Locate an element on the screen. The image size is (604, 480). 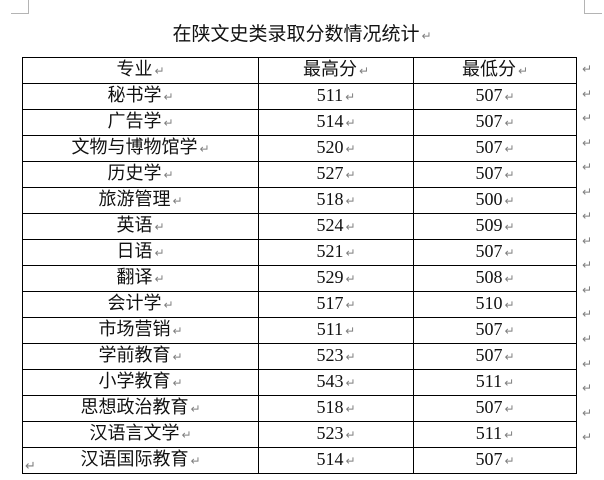
major-cell: 学前教育 ↵ is located at coordinates (140, 356).